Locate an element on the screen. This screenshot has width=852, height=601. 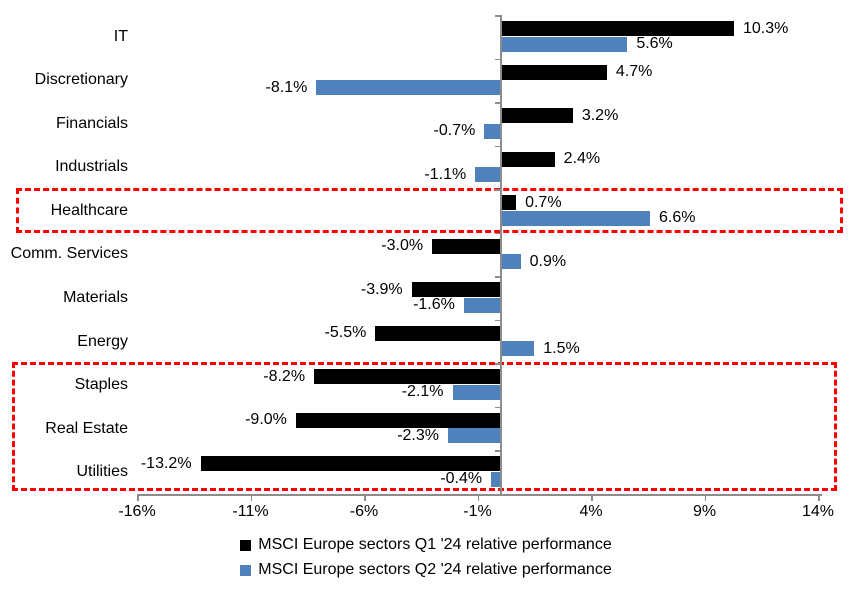
q1-value-label: -5.5% is located at coordinates (345, 333).